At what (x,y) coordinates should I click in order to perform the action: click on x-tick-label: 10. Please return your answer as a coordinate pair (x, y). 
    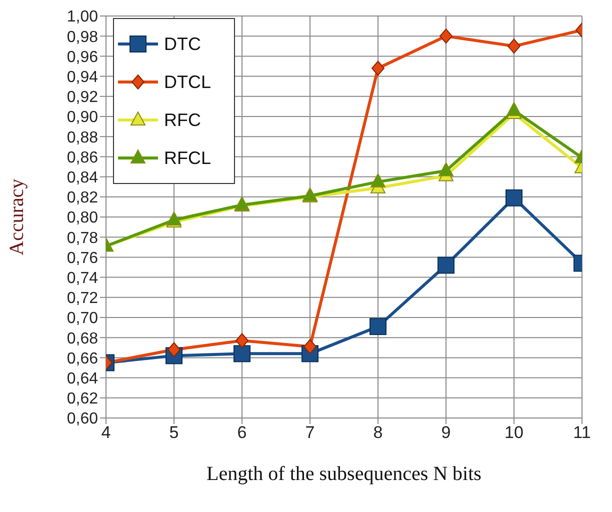
    Looking at the image, I should click on (514, 432).